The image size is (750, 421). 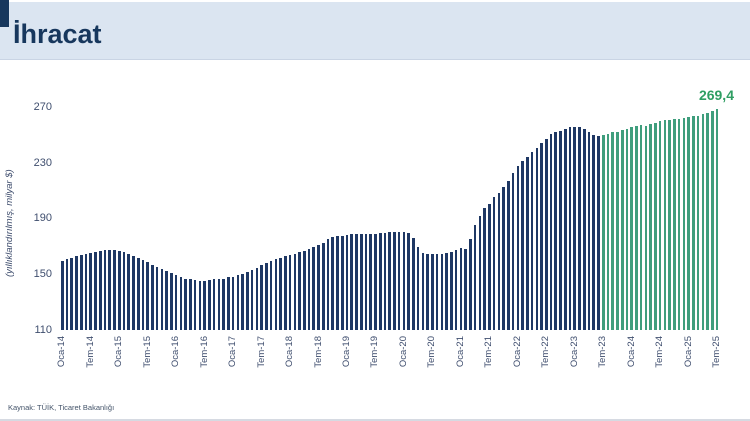 I want to click on source-note: Kaynak: TÜİK, Ticaret Bakanlığı, so click(x=61, y=407).